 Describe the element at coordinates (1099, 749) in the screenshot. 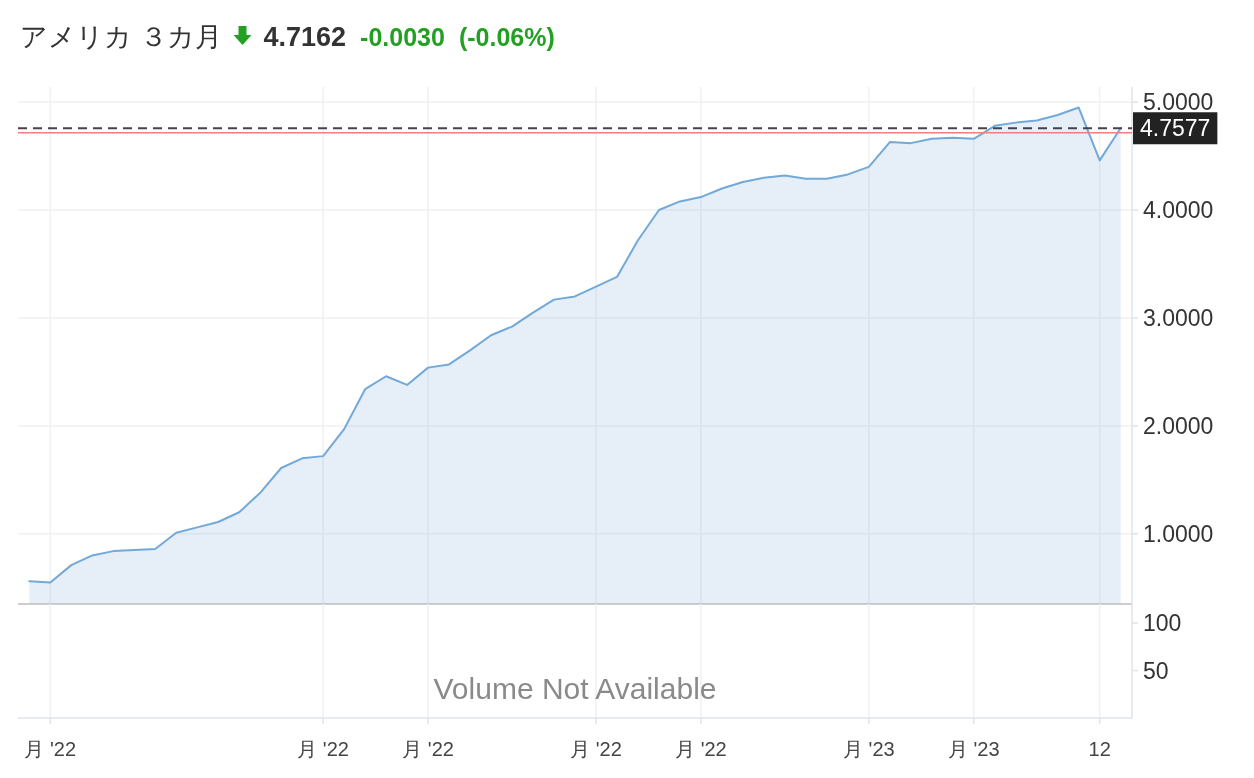

I see `x-tick-label: 12` at that location.